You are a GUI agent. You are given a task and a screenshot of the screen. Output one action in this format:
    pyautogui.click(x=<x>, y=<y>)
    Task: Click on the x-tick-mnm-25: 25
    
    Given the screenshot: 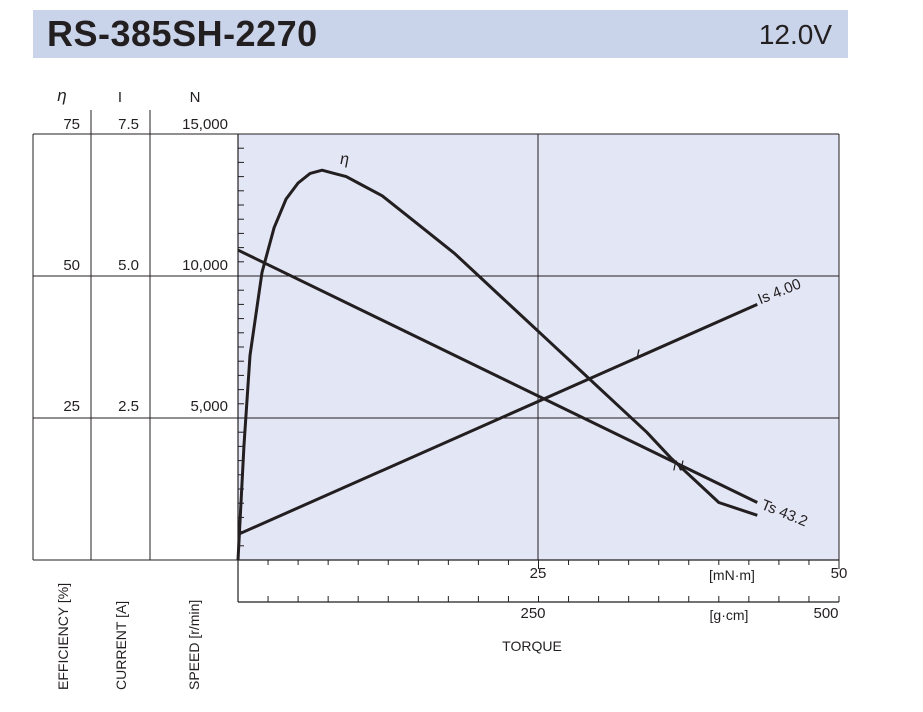 What is the action you would take?
    pyautogui.click(x=538, y=573)
    